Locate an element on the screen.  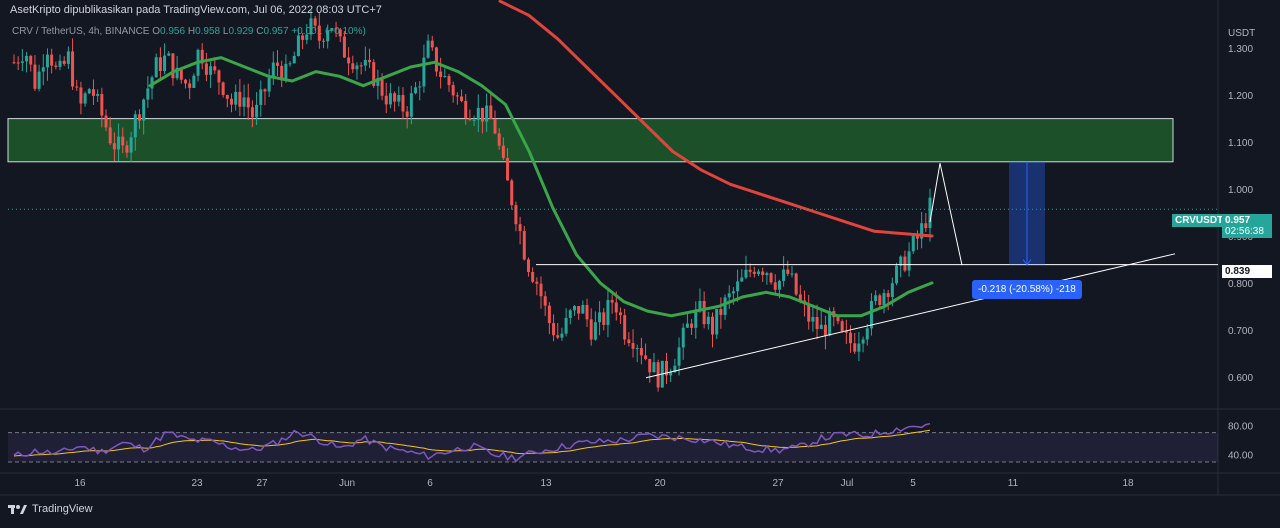
close-label: C is located at coordinates (260, 31).